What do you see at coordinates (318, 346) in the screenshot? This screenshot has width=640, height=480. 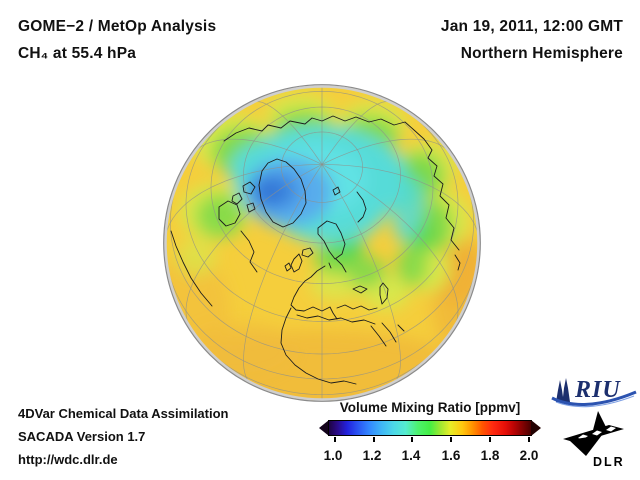 I see `coast-africa-west` at bounding box center [318, 346].